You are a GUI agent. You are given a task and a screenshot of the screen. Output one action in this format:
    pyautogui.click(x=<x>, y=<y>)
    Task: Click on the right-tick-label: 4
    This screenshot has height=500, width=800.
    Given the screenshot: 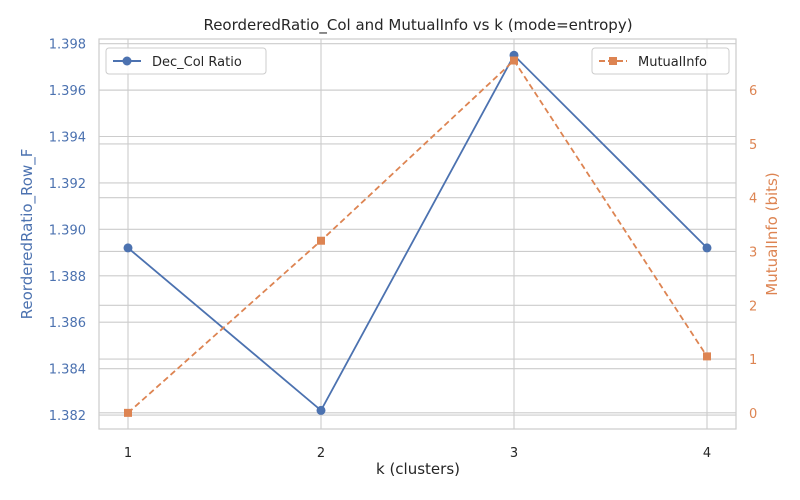 What is the action you would take?
    pyautogui.click(x=753, y=199)
    